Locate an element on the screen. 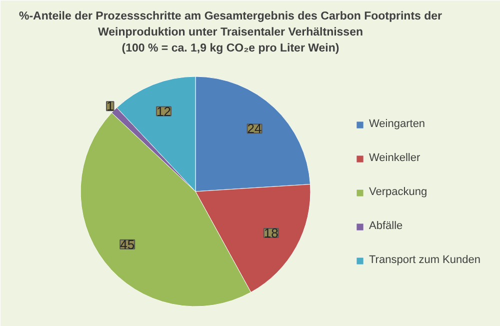 The width and height of the screenshot is (500, 326). legend-label: Abfälle is located at coordinates (386, 226).